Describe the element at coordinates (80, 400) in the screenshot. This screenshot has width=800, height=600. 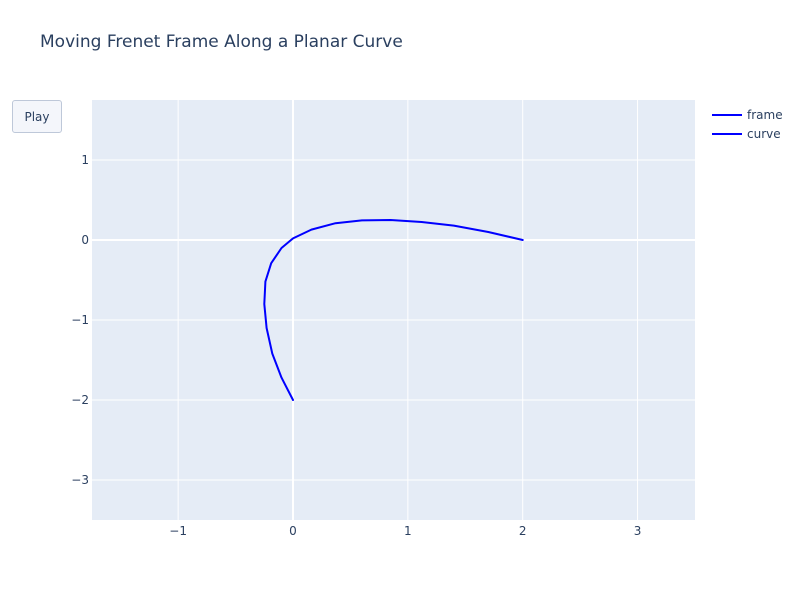
I see `y-tick-label: −2` at that location.